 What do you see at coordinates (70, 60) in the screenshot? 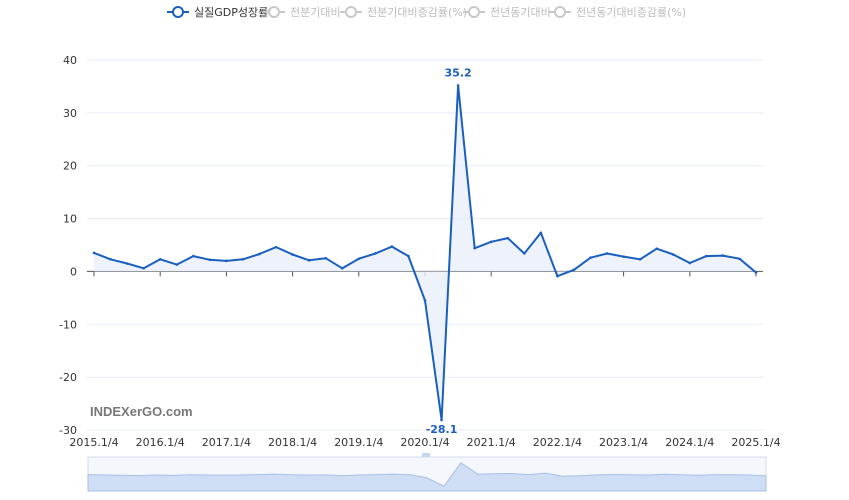
I see `y-tick-label: 40` at bounding box center [70, 60].